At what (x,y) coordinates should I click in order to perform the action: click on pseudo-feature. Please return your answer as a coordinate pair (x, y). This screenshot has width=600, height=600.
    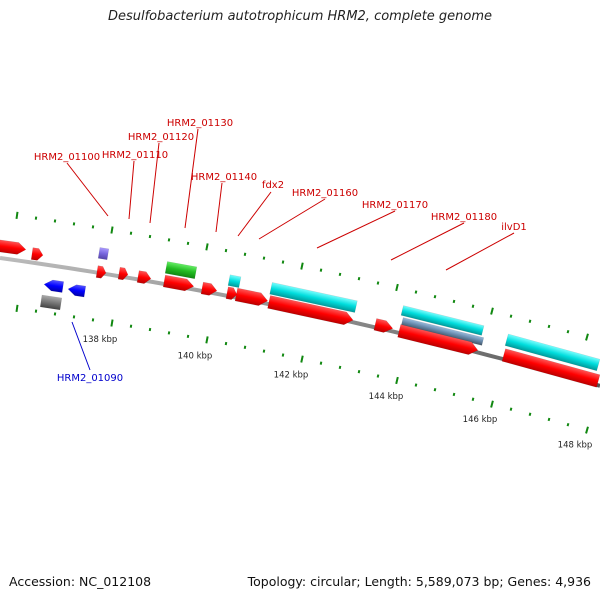
    Looking at the image, I should click on (51, 302).